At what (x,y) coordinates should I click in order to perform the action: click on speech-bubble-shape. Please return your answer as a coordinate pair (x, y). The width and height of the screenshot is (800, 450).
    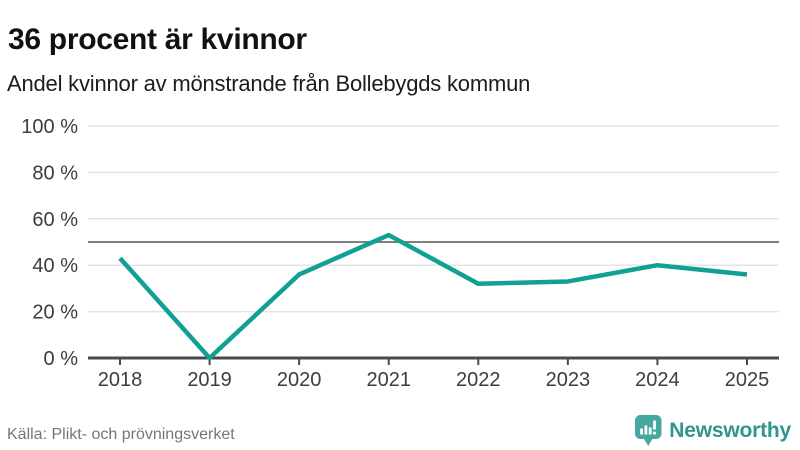
    Looking at the image, I should click on (648, 430).